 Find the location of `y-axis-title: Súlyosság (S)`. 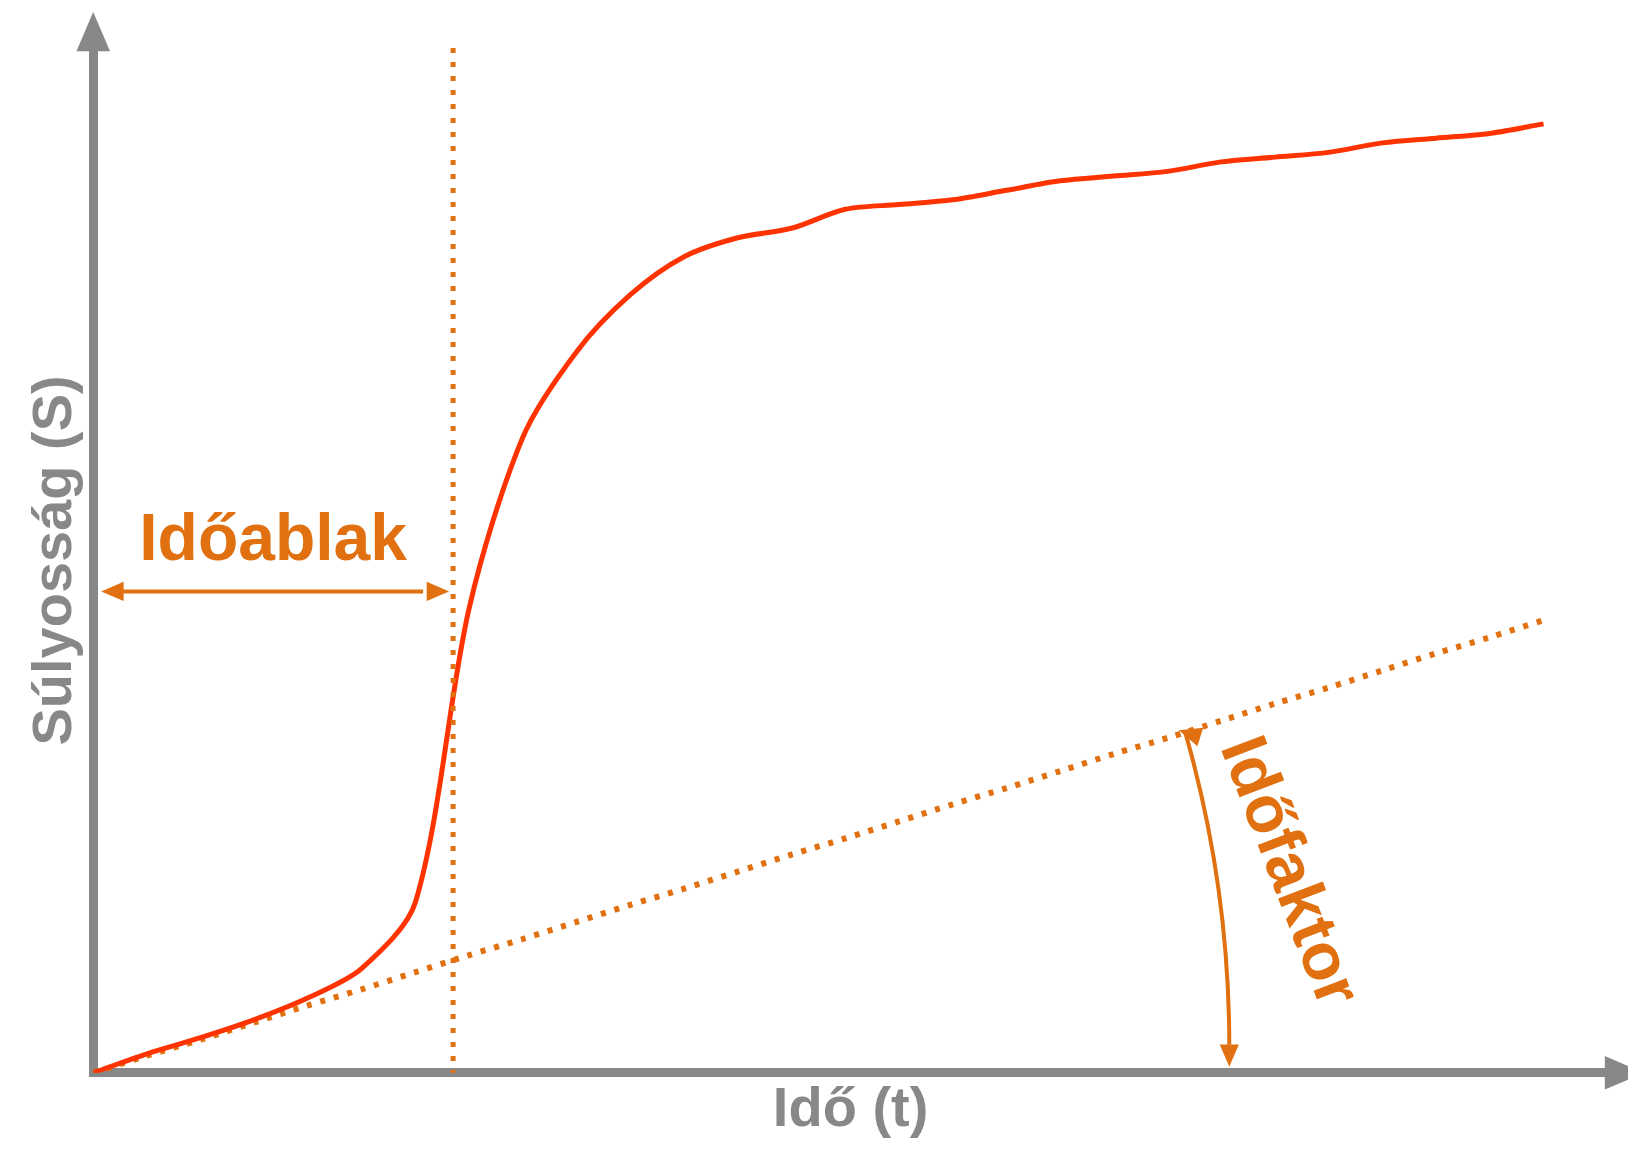

y-axis-title: Súlyosság (S) is located at coordinates (52, 560).